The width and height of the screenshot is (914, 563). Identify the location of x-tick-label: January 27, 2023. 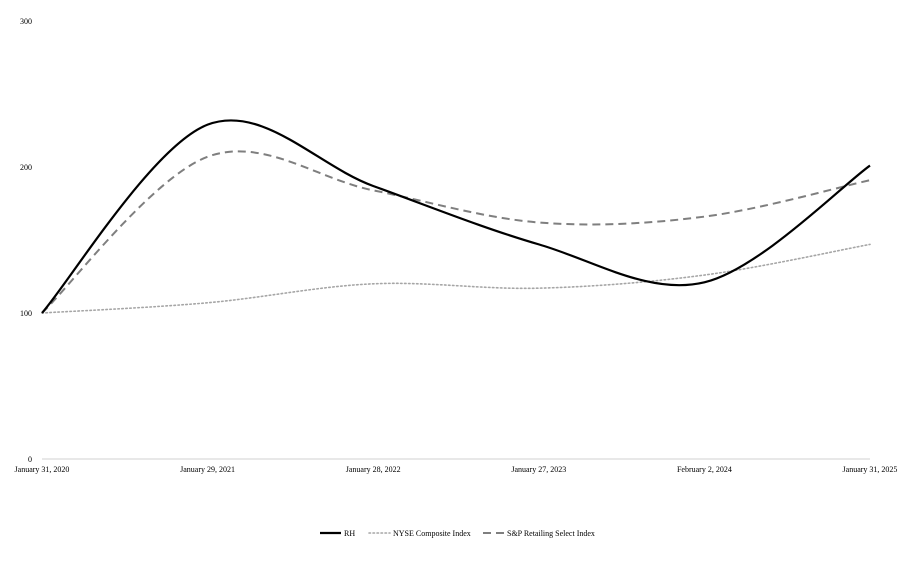
(538, 469).